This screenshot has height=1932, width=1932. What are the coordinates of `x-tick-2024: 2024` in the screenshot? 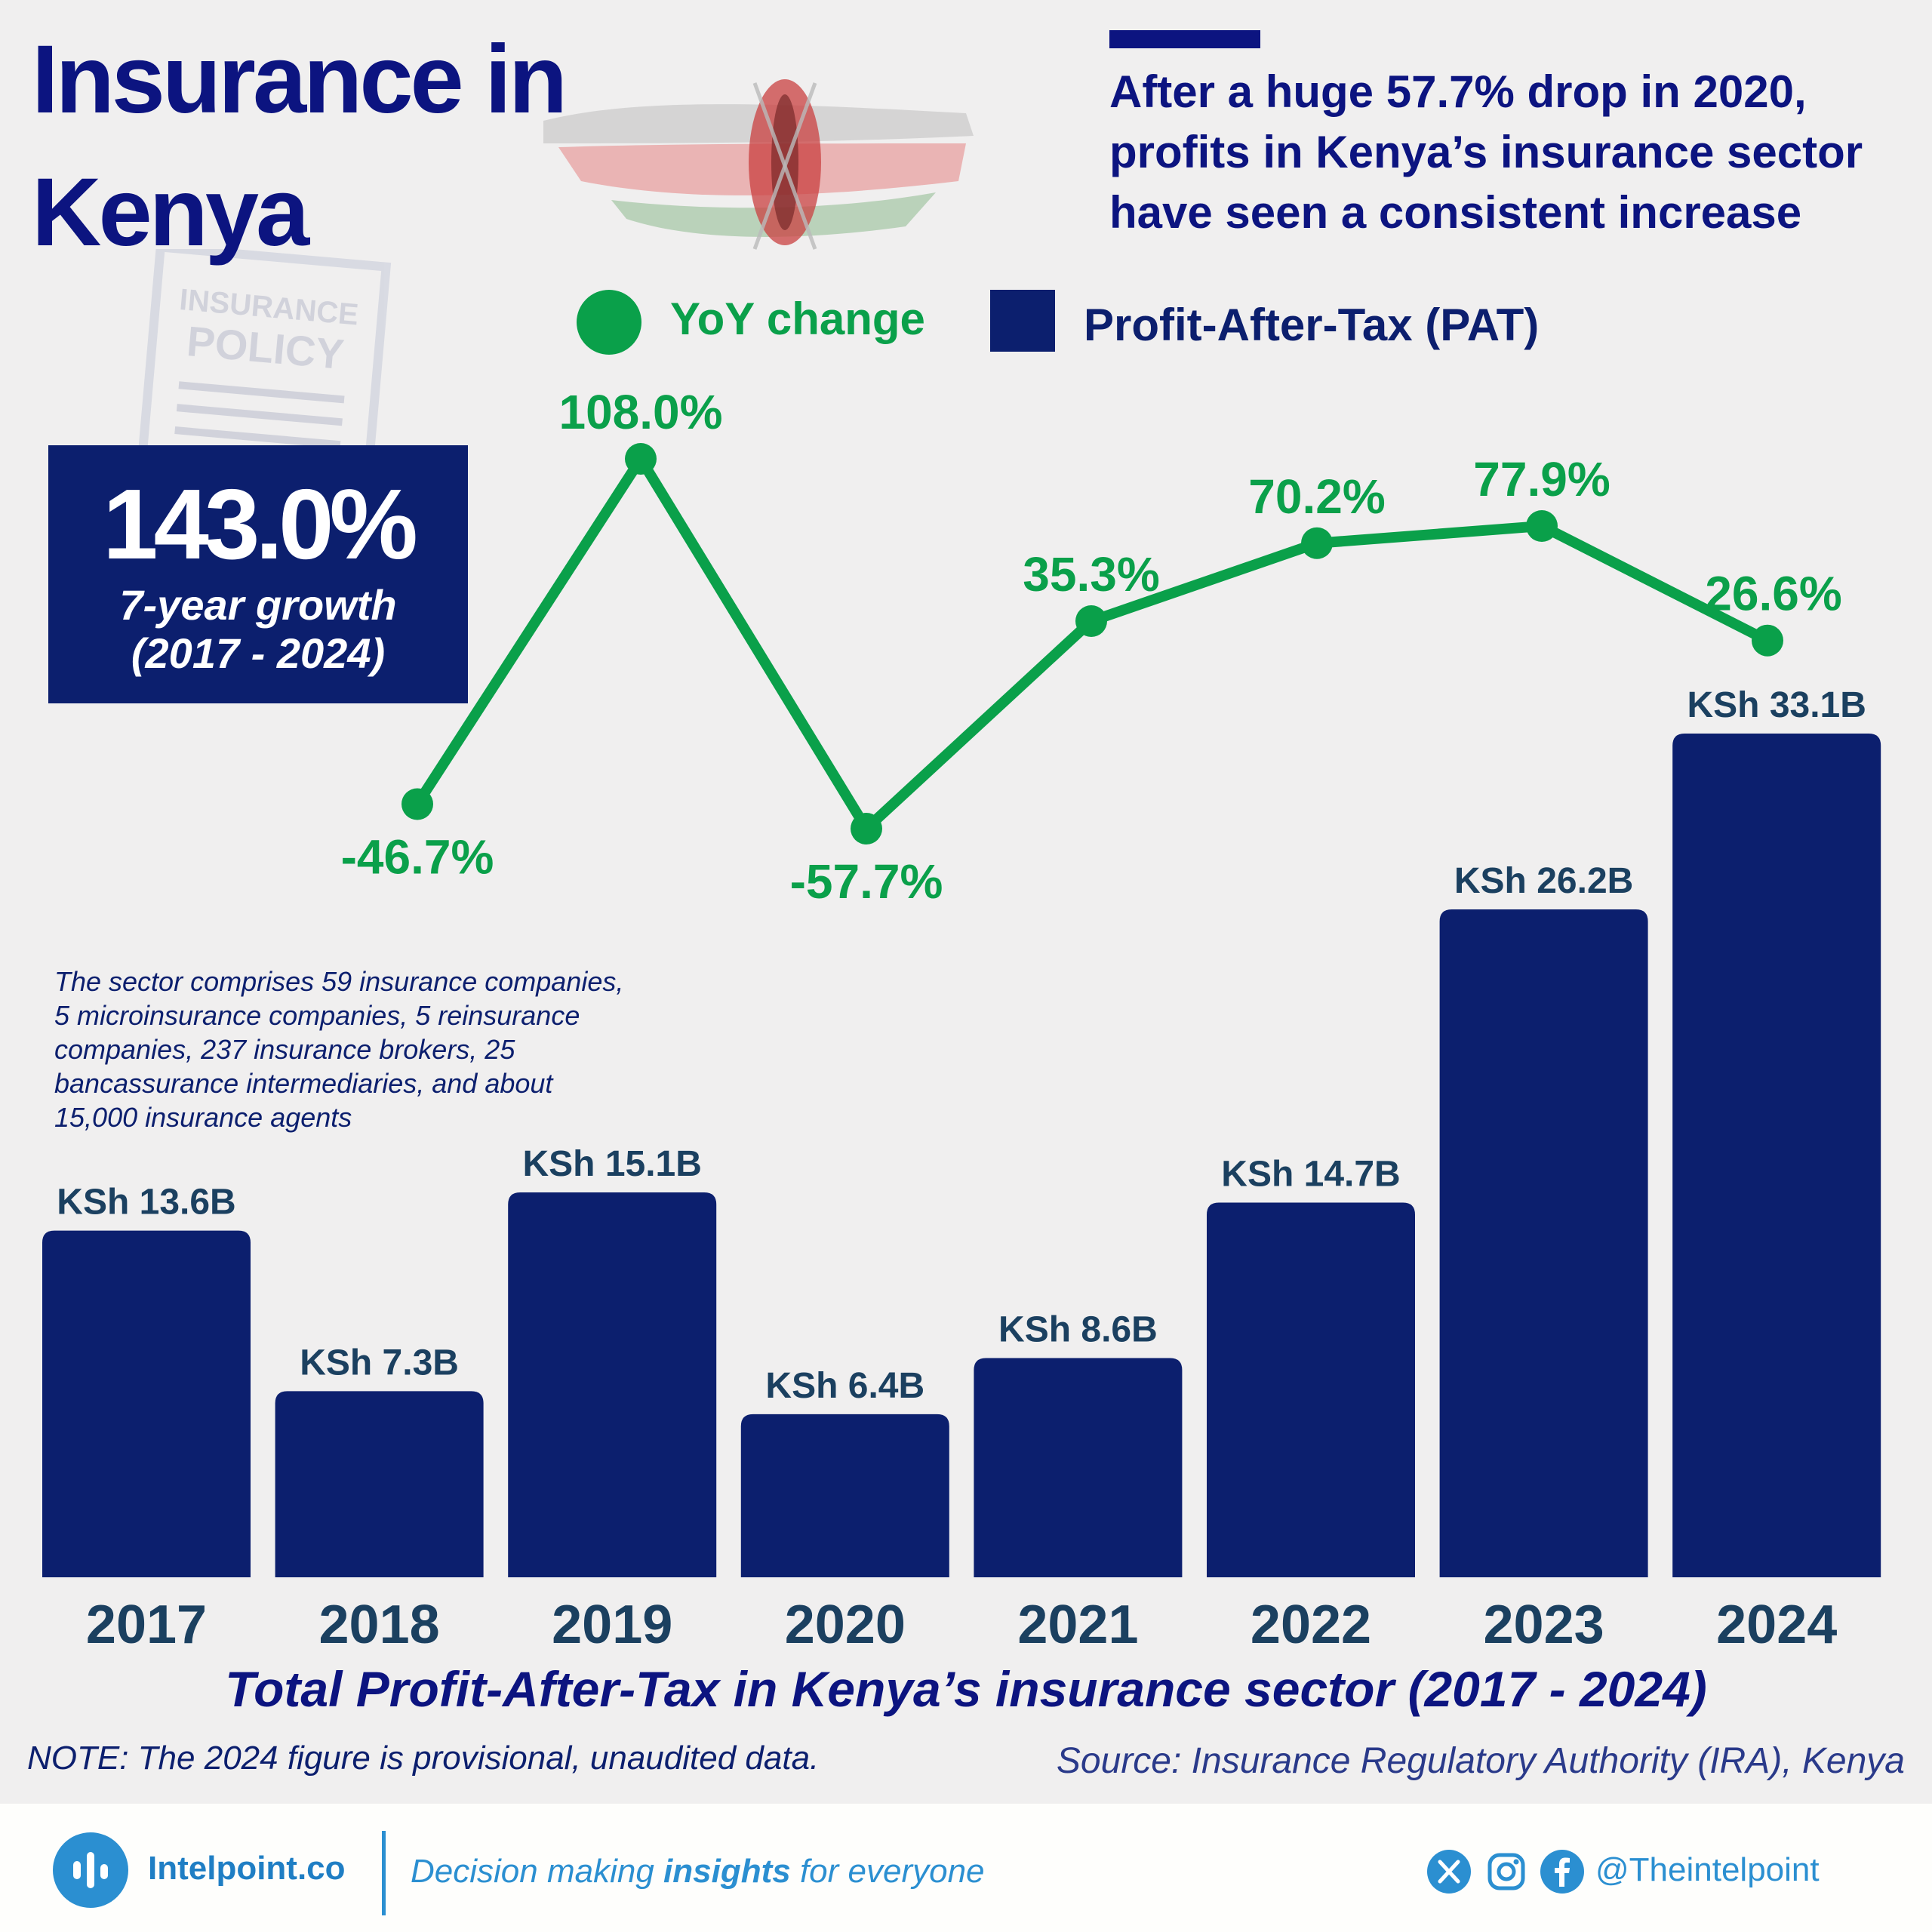 It's located at (1776, 1625).